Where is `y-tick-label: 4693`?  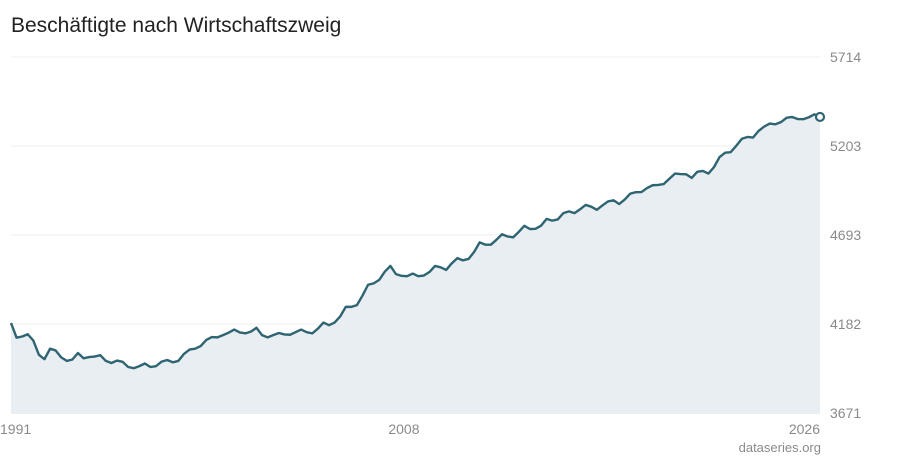
y-tick-label: 4693 is located at coordinates (845, 235).